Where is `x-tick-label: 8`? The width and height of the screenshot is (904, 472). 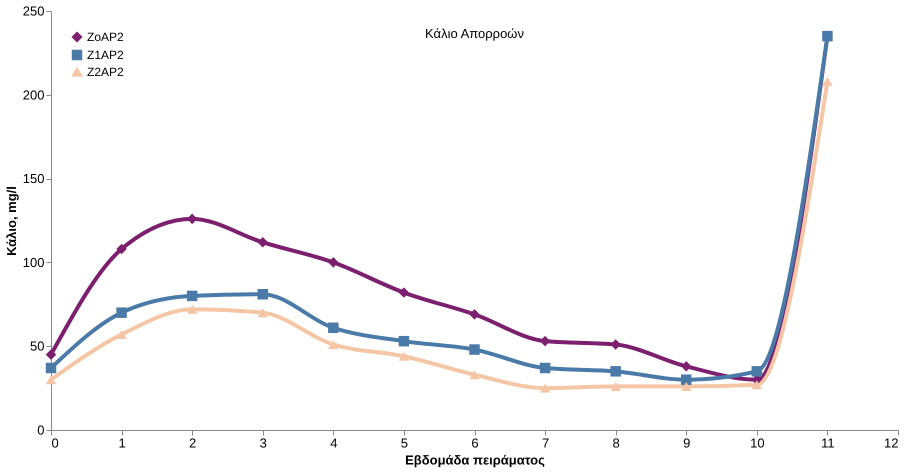
x-tick-label: 8 is located at coordinates (616, 443).